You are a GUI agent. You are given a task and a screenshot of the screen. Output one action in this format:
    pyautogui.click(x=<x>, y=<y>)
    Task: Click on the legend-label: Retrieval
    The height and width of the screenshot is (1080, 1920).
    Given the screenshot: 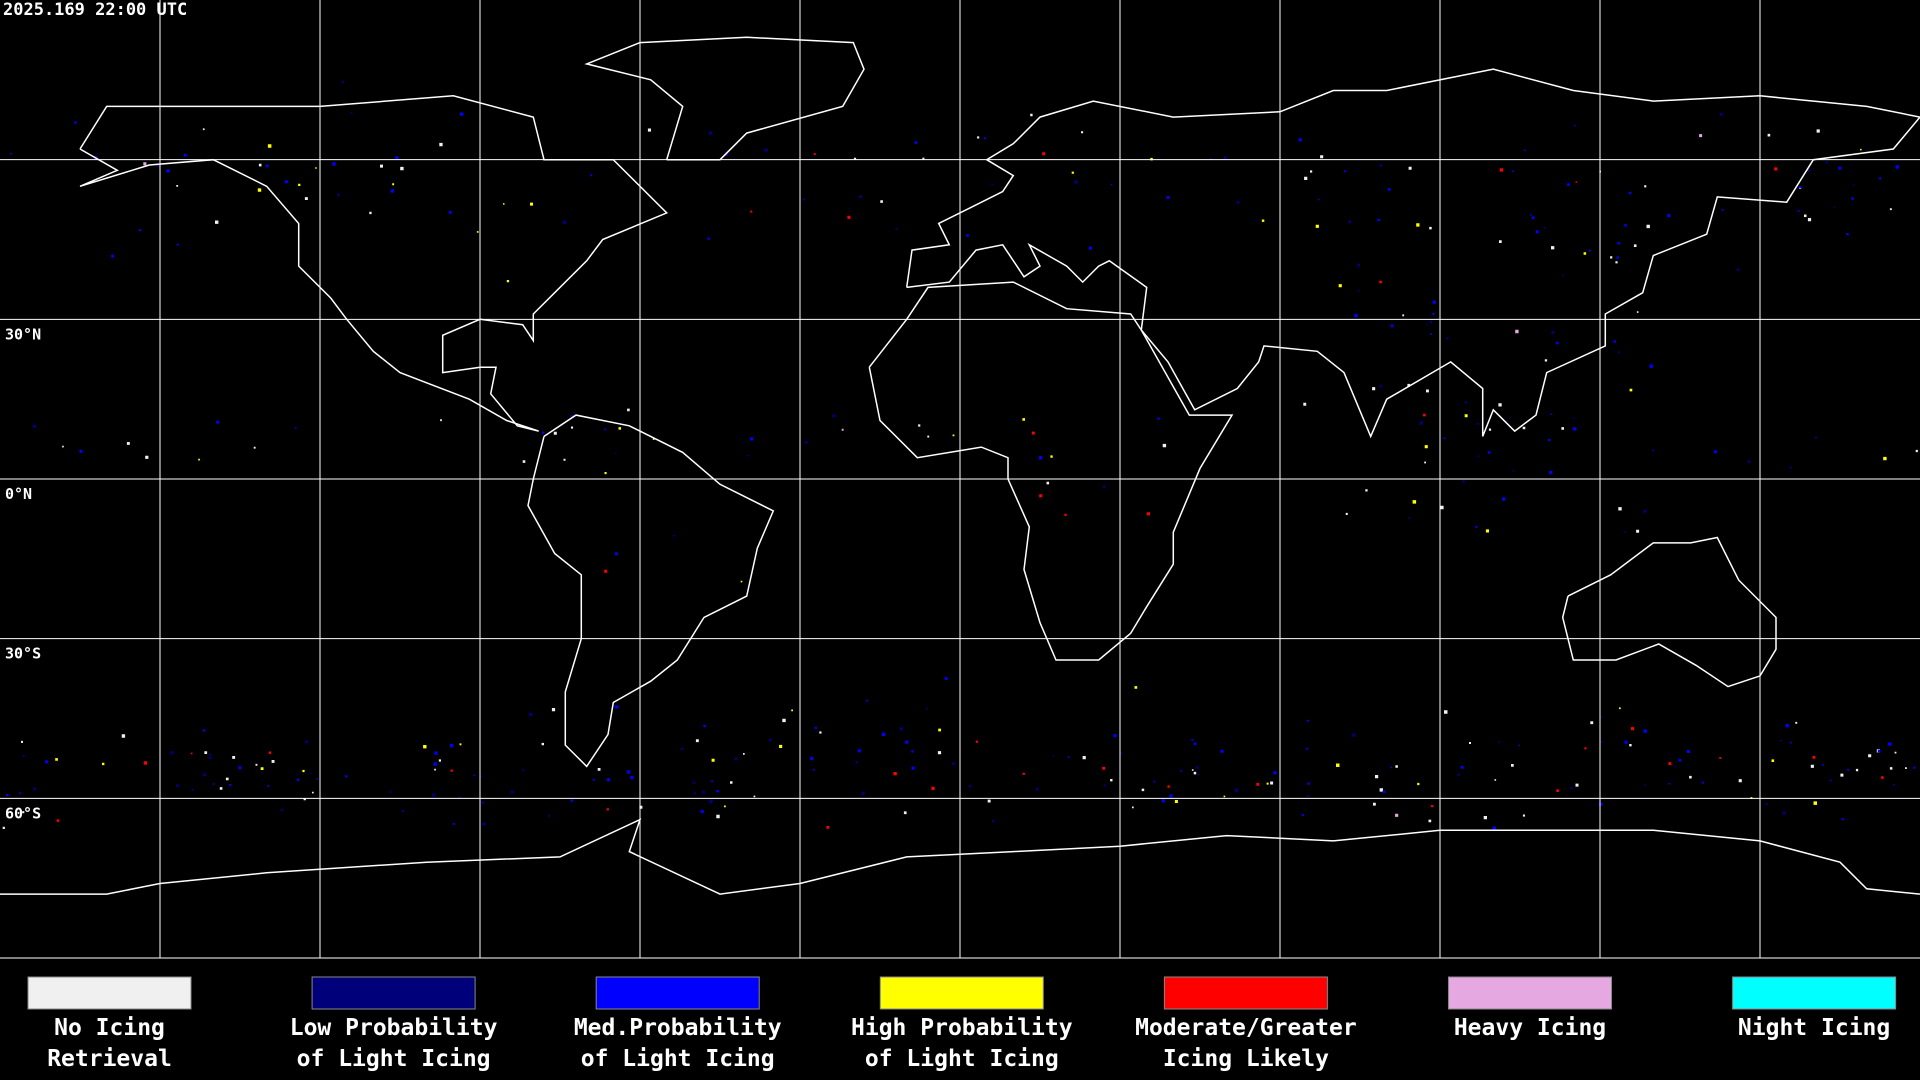 What is the action you would take?
    pyautogui.click(x=109, y=1059)
    